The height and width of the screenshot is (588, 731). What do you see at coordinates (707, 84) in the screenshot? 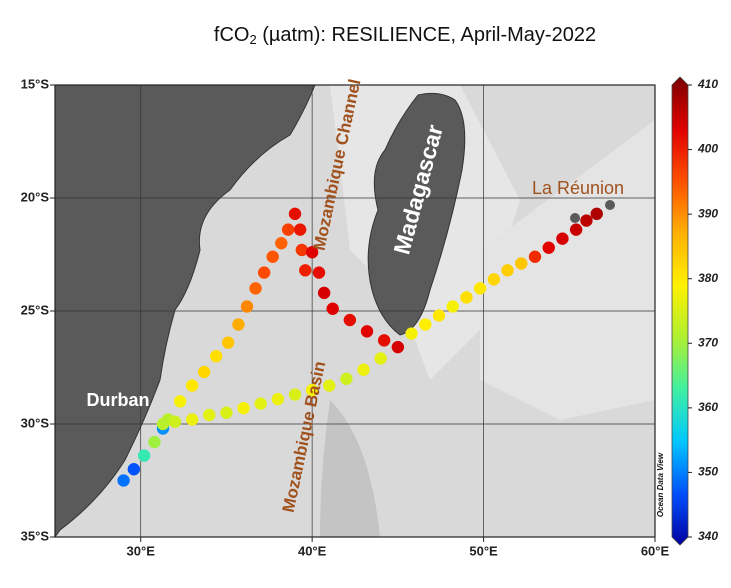
I see `colorbar-tick-label: 410` at bounding box center [707, 84].